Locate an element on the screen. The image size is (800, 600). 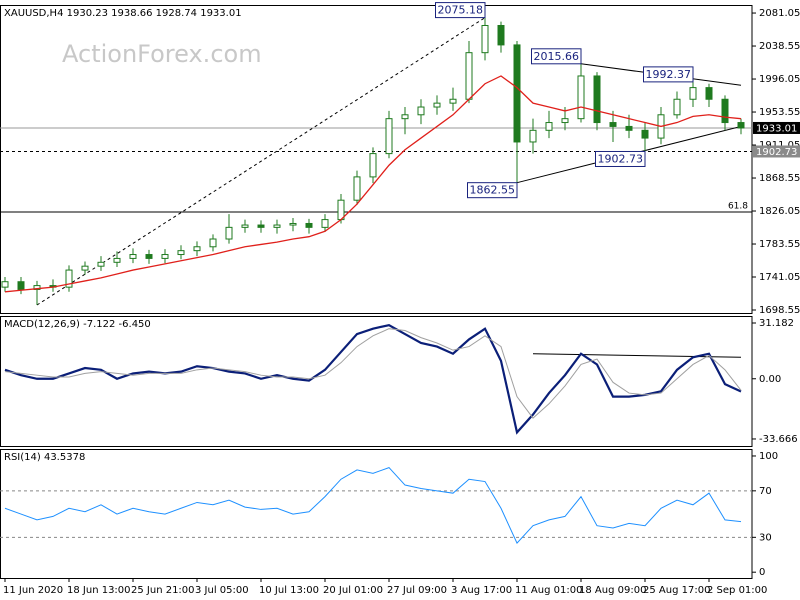
y-tick-label: 1741.05 is located at coordinates (779, 277).